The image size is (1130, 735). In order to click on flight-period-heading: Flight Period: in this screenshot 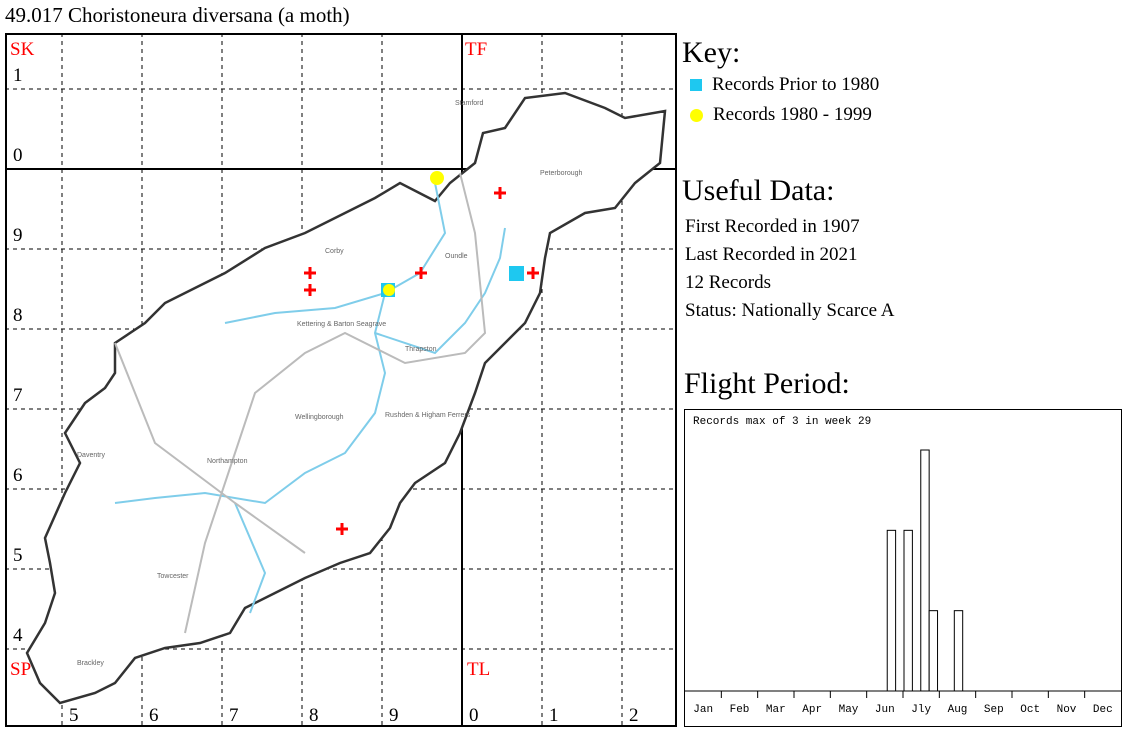, I will do `click(767, 383)`.